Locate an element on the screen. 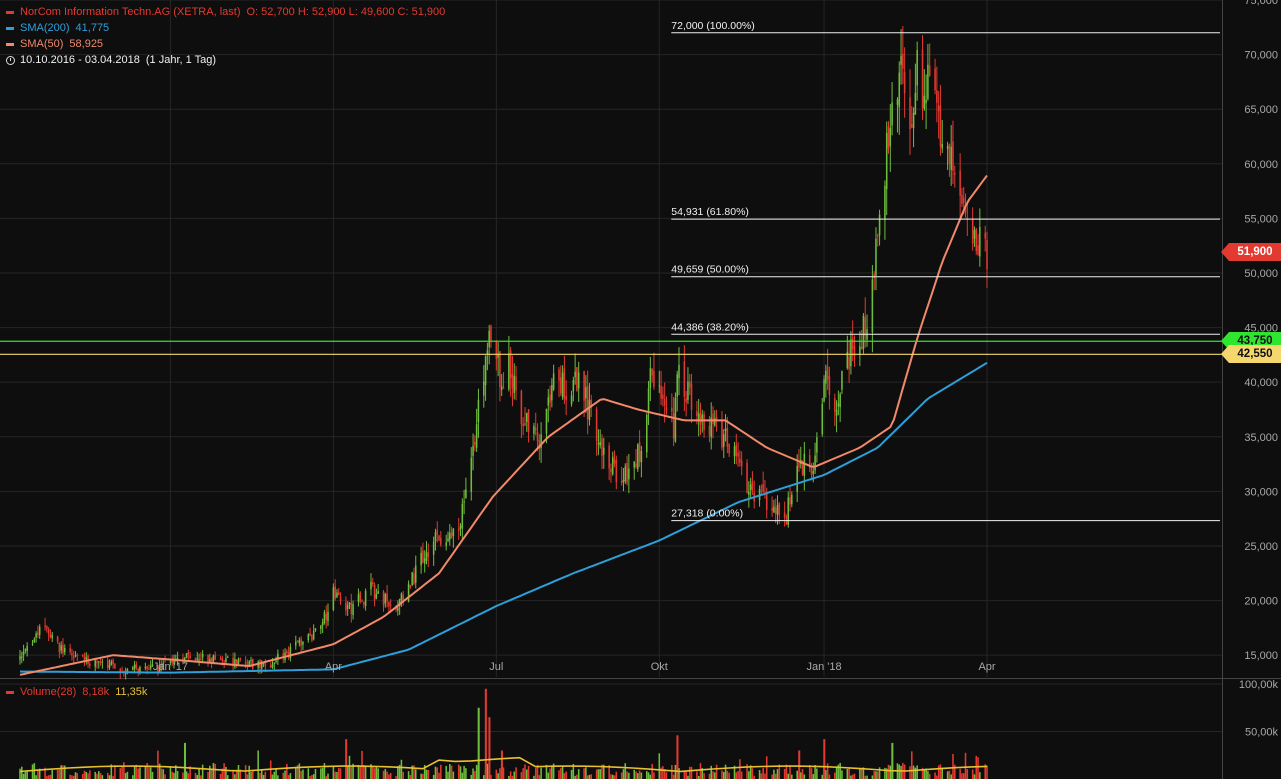 This screenshot has height=779, width=1281. volume-tick-label: 100,00k is located at coordinates (1259, 685).